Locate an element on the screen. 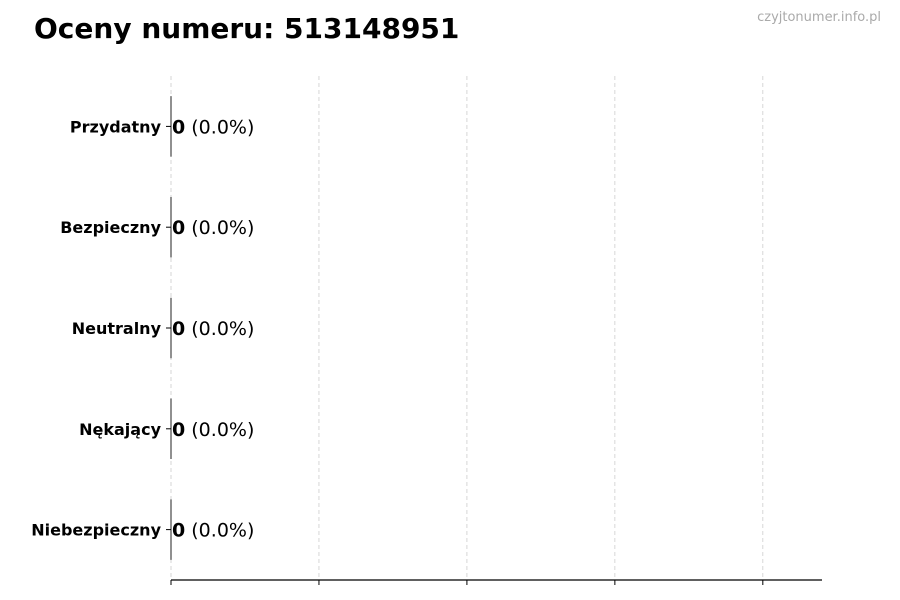 The height and width of the screenshot is (600, 900). y-tick-label: Nękający is located at coordinates (120, 429).